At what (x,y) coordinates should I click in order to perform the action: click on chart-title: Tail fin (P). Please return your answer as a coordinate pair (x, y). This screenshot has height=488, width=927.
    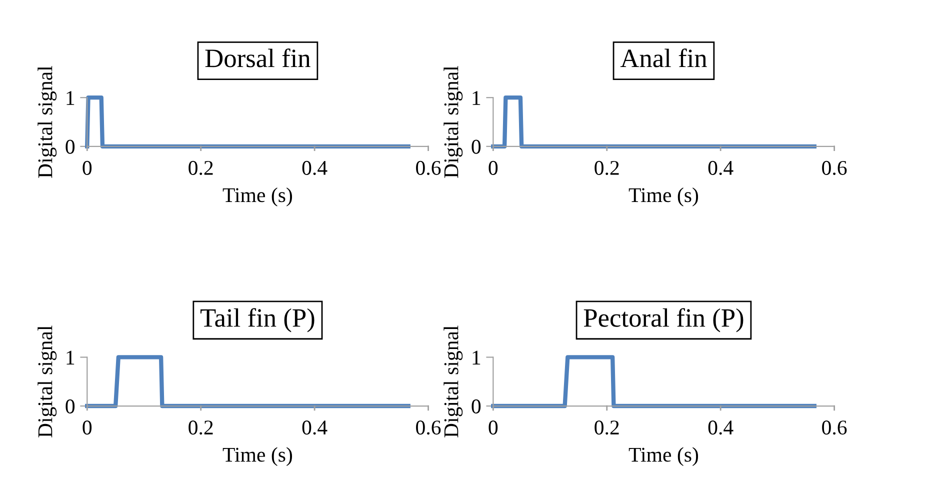
    Looking at the image, I should click on (257, 320).